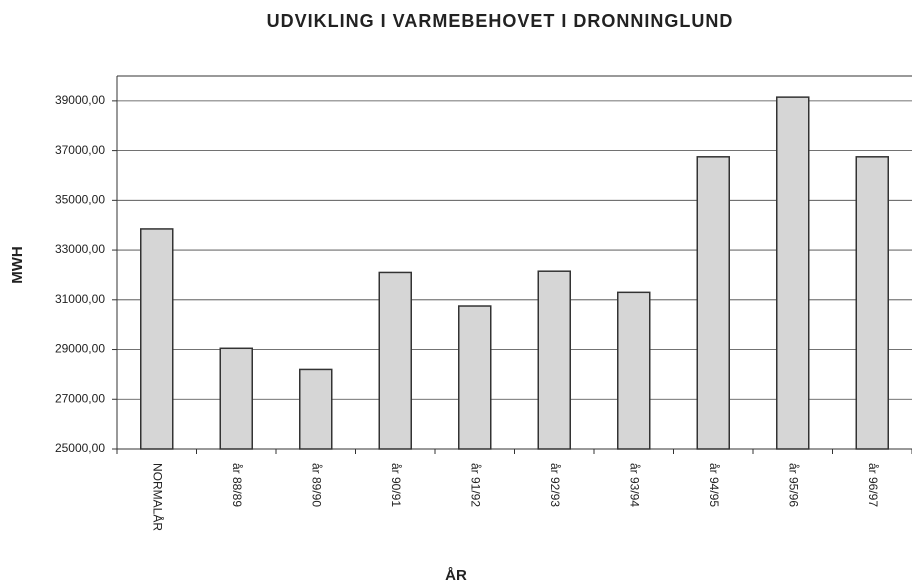 The width and height of the screenshot is (912, 586). What do you see at coordinates (80, 100) in the screenshot?
I see `y-tick-label: 39000,00` at bounding box center [80, 100].